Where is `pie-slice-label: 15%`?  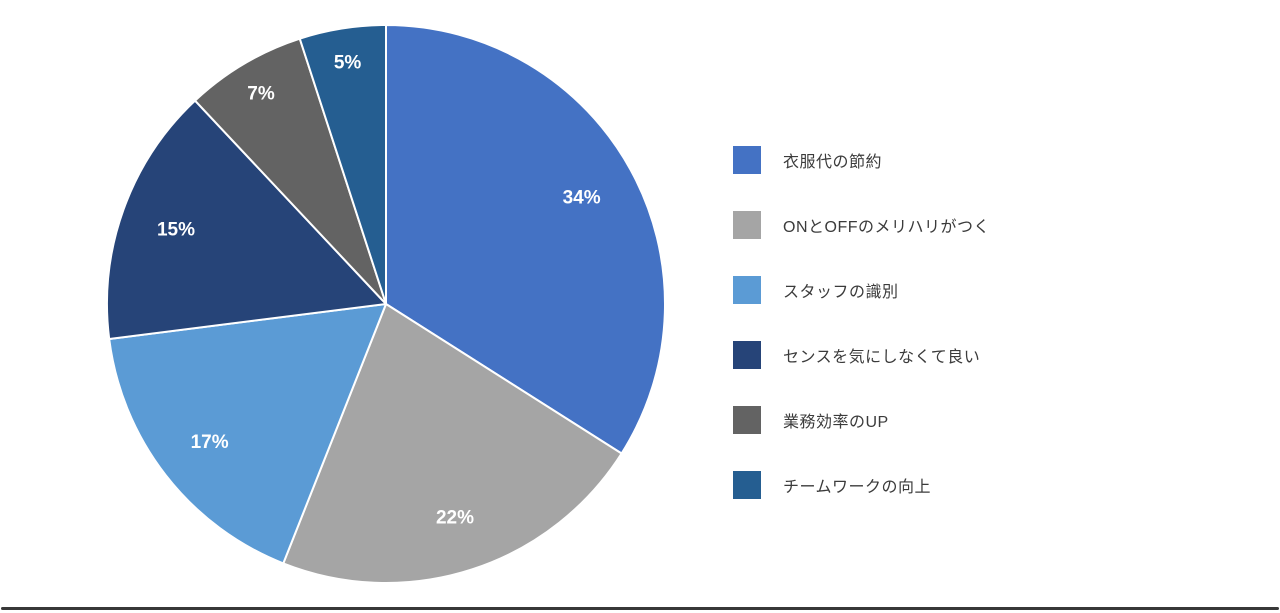
pie-slice-label: 15% is located at coordinates (176, 229).